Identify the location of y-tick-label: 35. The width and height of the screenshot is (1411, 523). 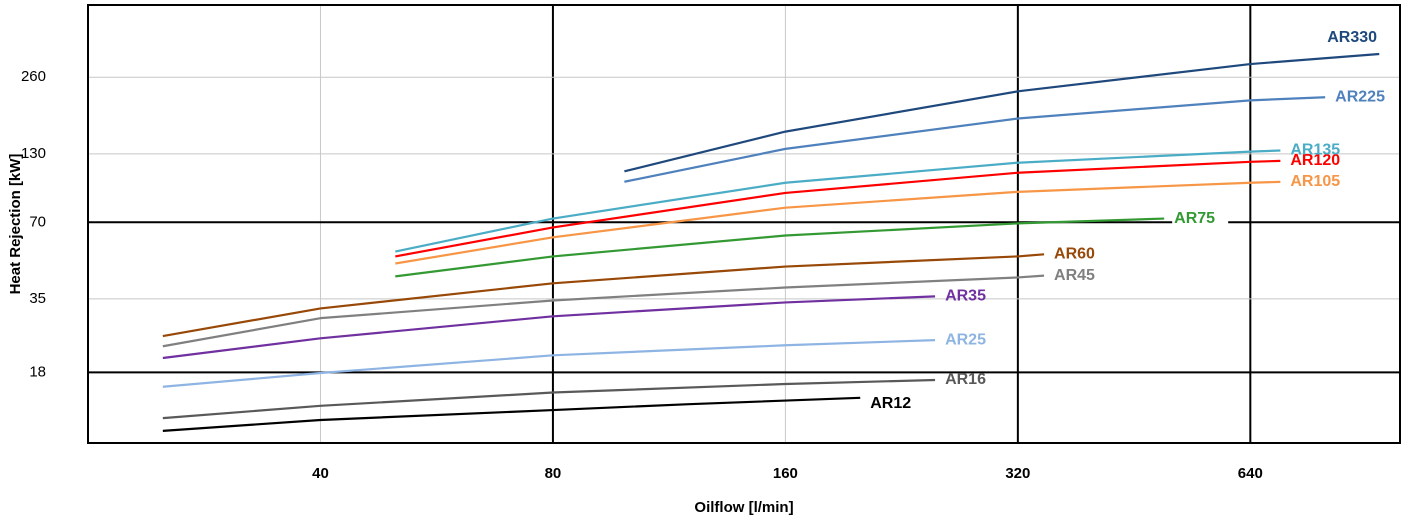
(37, 298).